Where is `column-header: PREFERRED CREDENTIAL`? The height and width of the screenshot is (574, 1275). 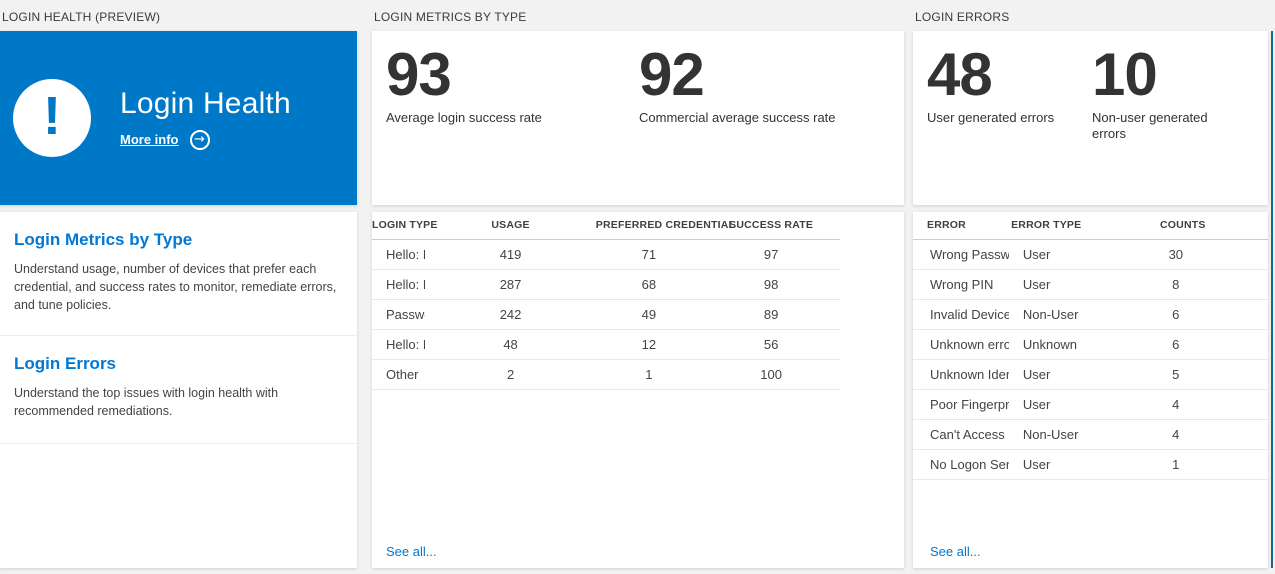
column-header: PREFERRED CREDENTIAL is located at coordinates (665, 226).